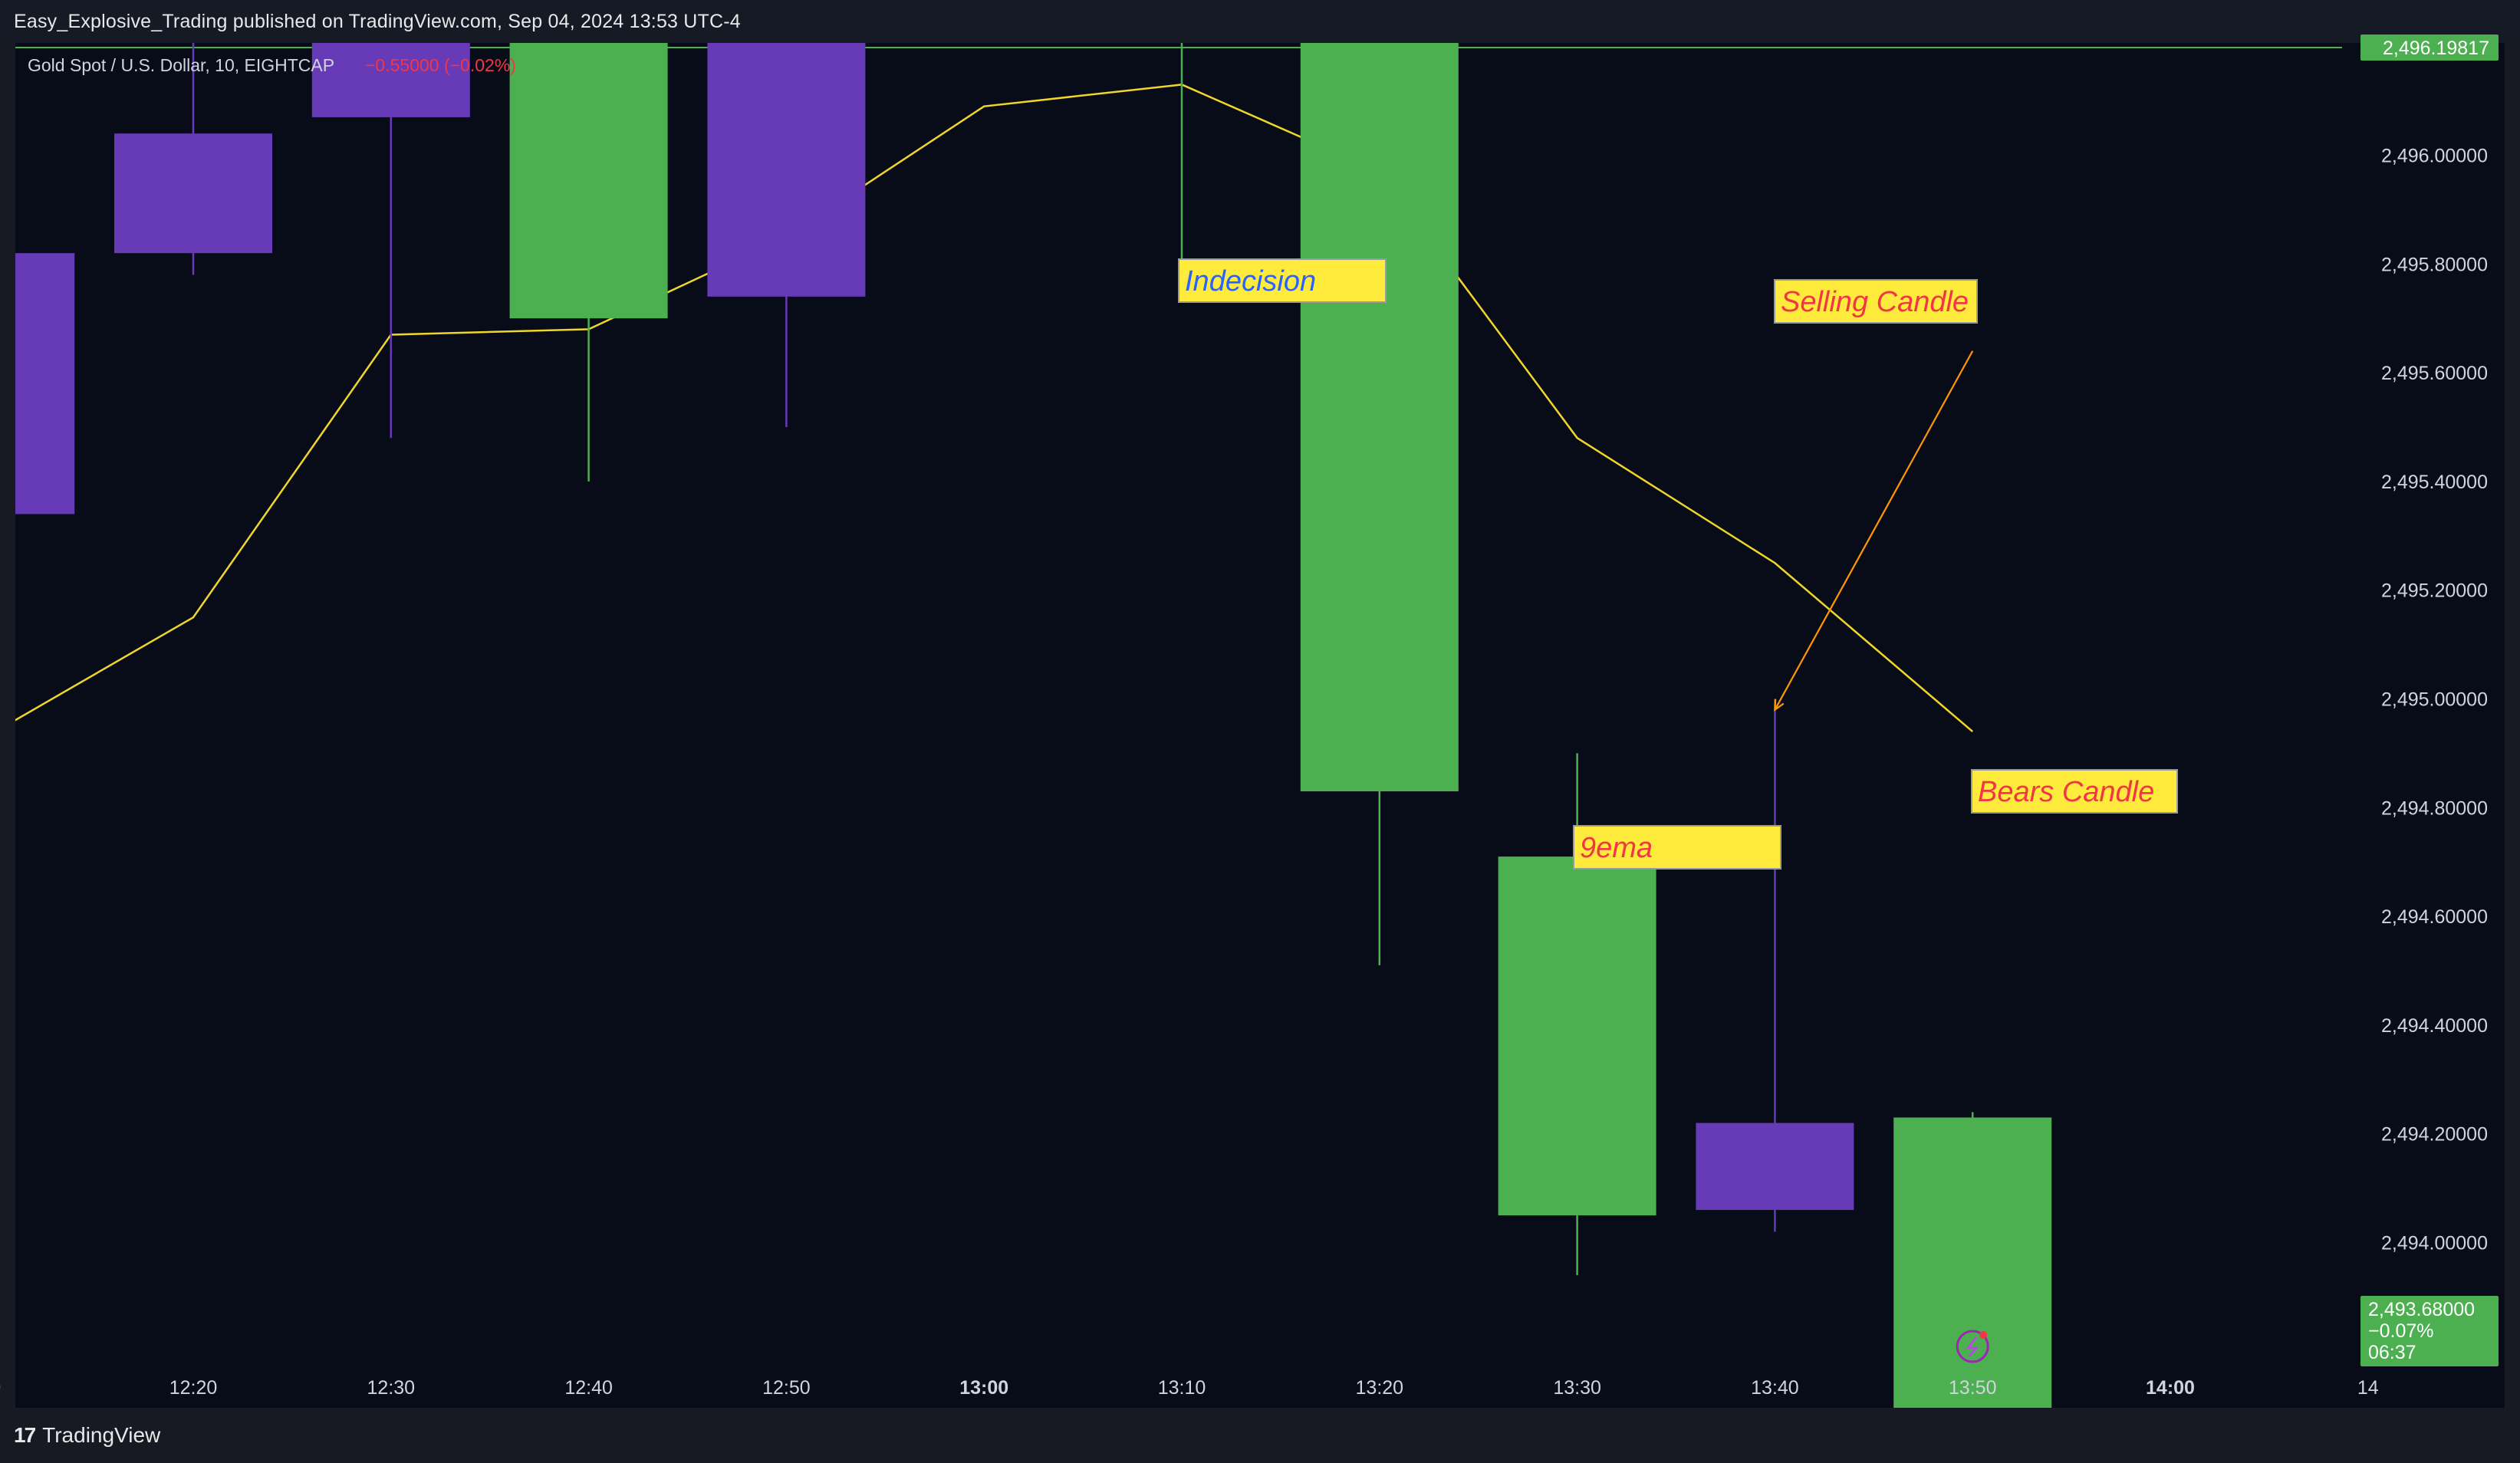  Describe the element at coordinates (1973, 1388) in the screenshot. I see `time-tick-label: 13:50` at that location.